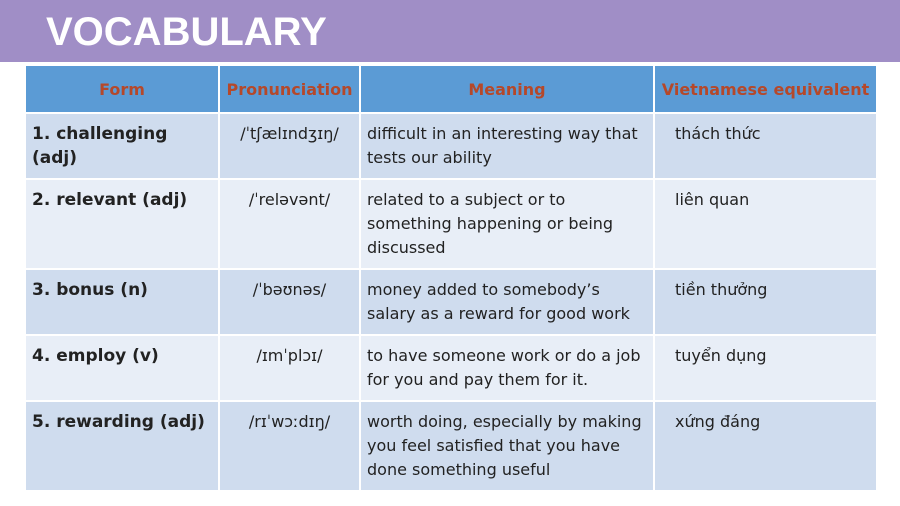 The width and height of the screenshot is (900, 506). What do you see at coordinates (122, 446) in the screenshot?
I see `table-cell: 5. rewarding (adj)` at bounding box center [122, 446].